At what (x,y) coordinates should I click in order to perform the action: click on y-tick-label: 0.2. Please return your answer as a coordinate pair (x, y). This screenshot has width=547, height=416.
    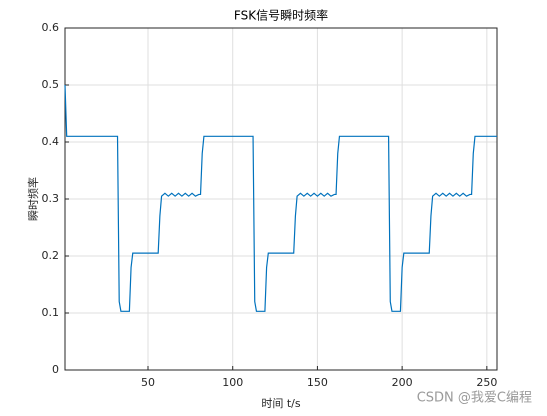
    Looking at the image, I should click on (51, 255).